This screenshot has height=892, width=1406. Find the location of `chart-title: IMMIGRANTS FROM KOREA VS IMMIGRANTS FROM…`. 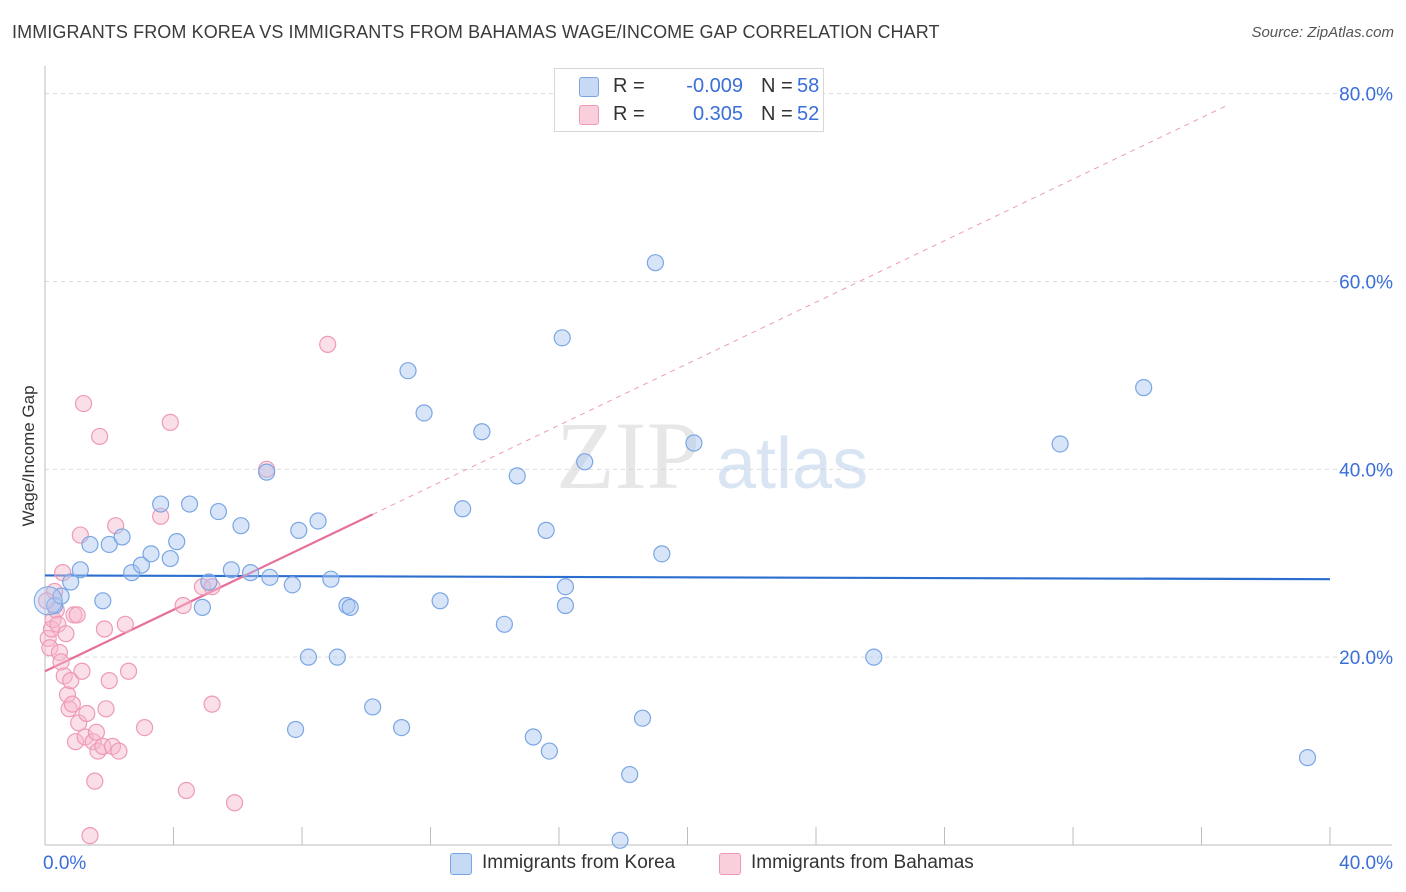

chart-title: IMMIGRANTS FROM KOREA VS IMMIGRANTS FROM… is located at coordinates (476, 32).